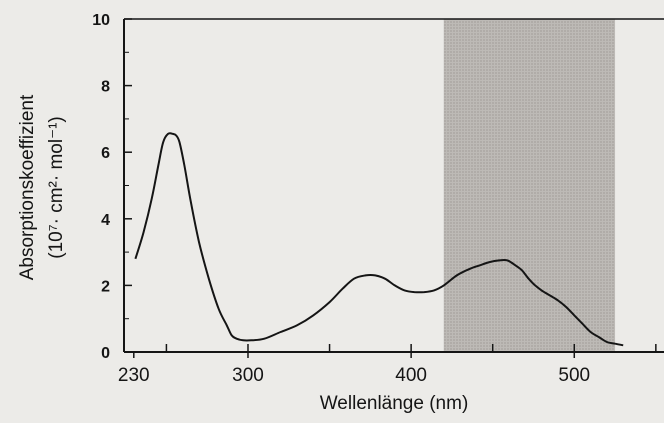 The image size is (664, 423). I want to click on x-tick-label: 400, so click(411, 375).